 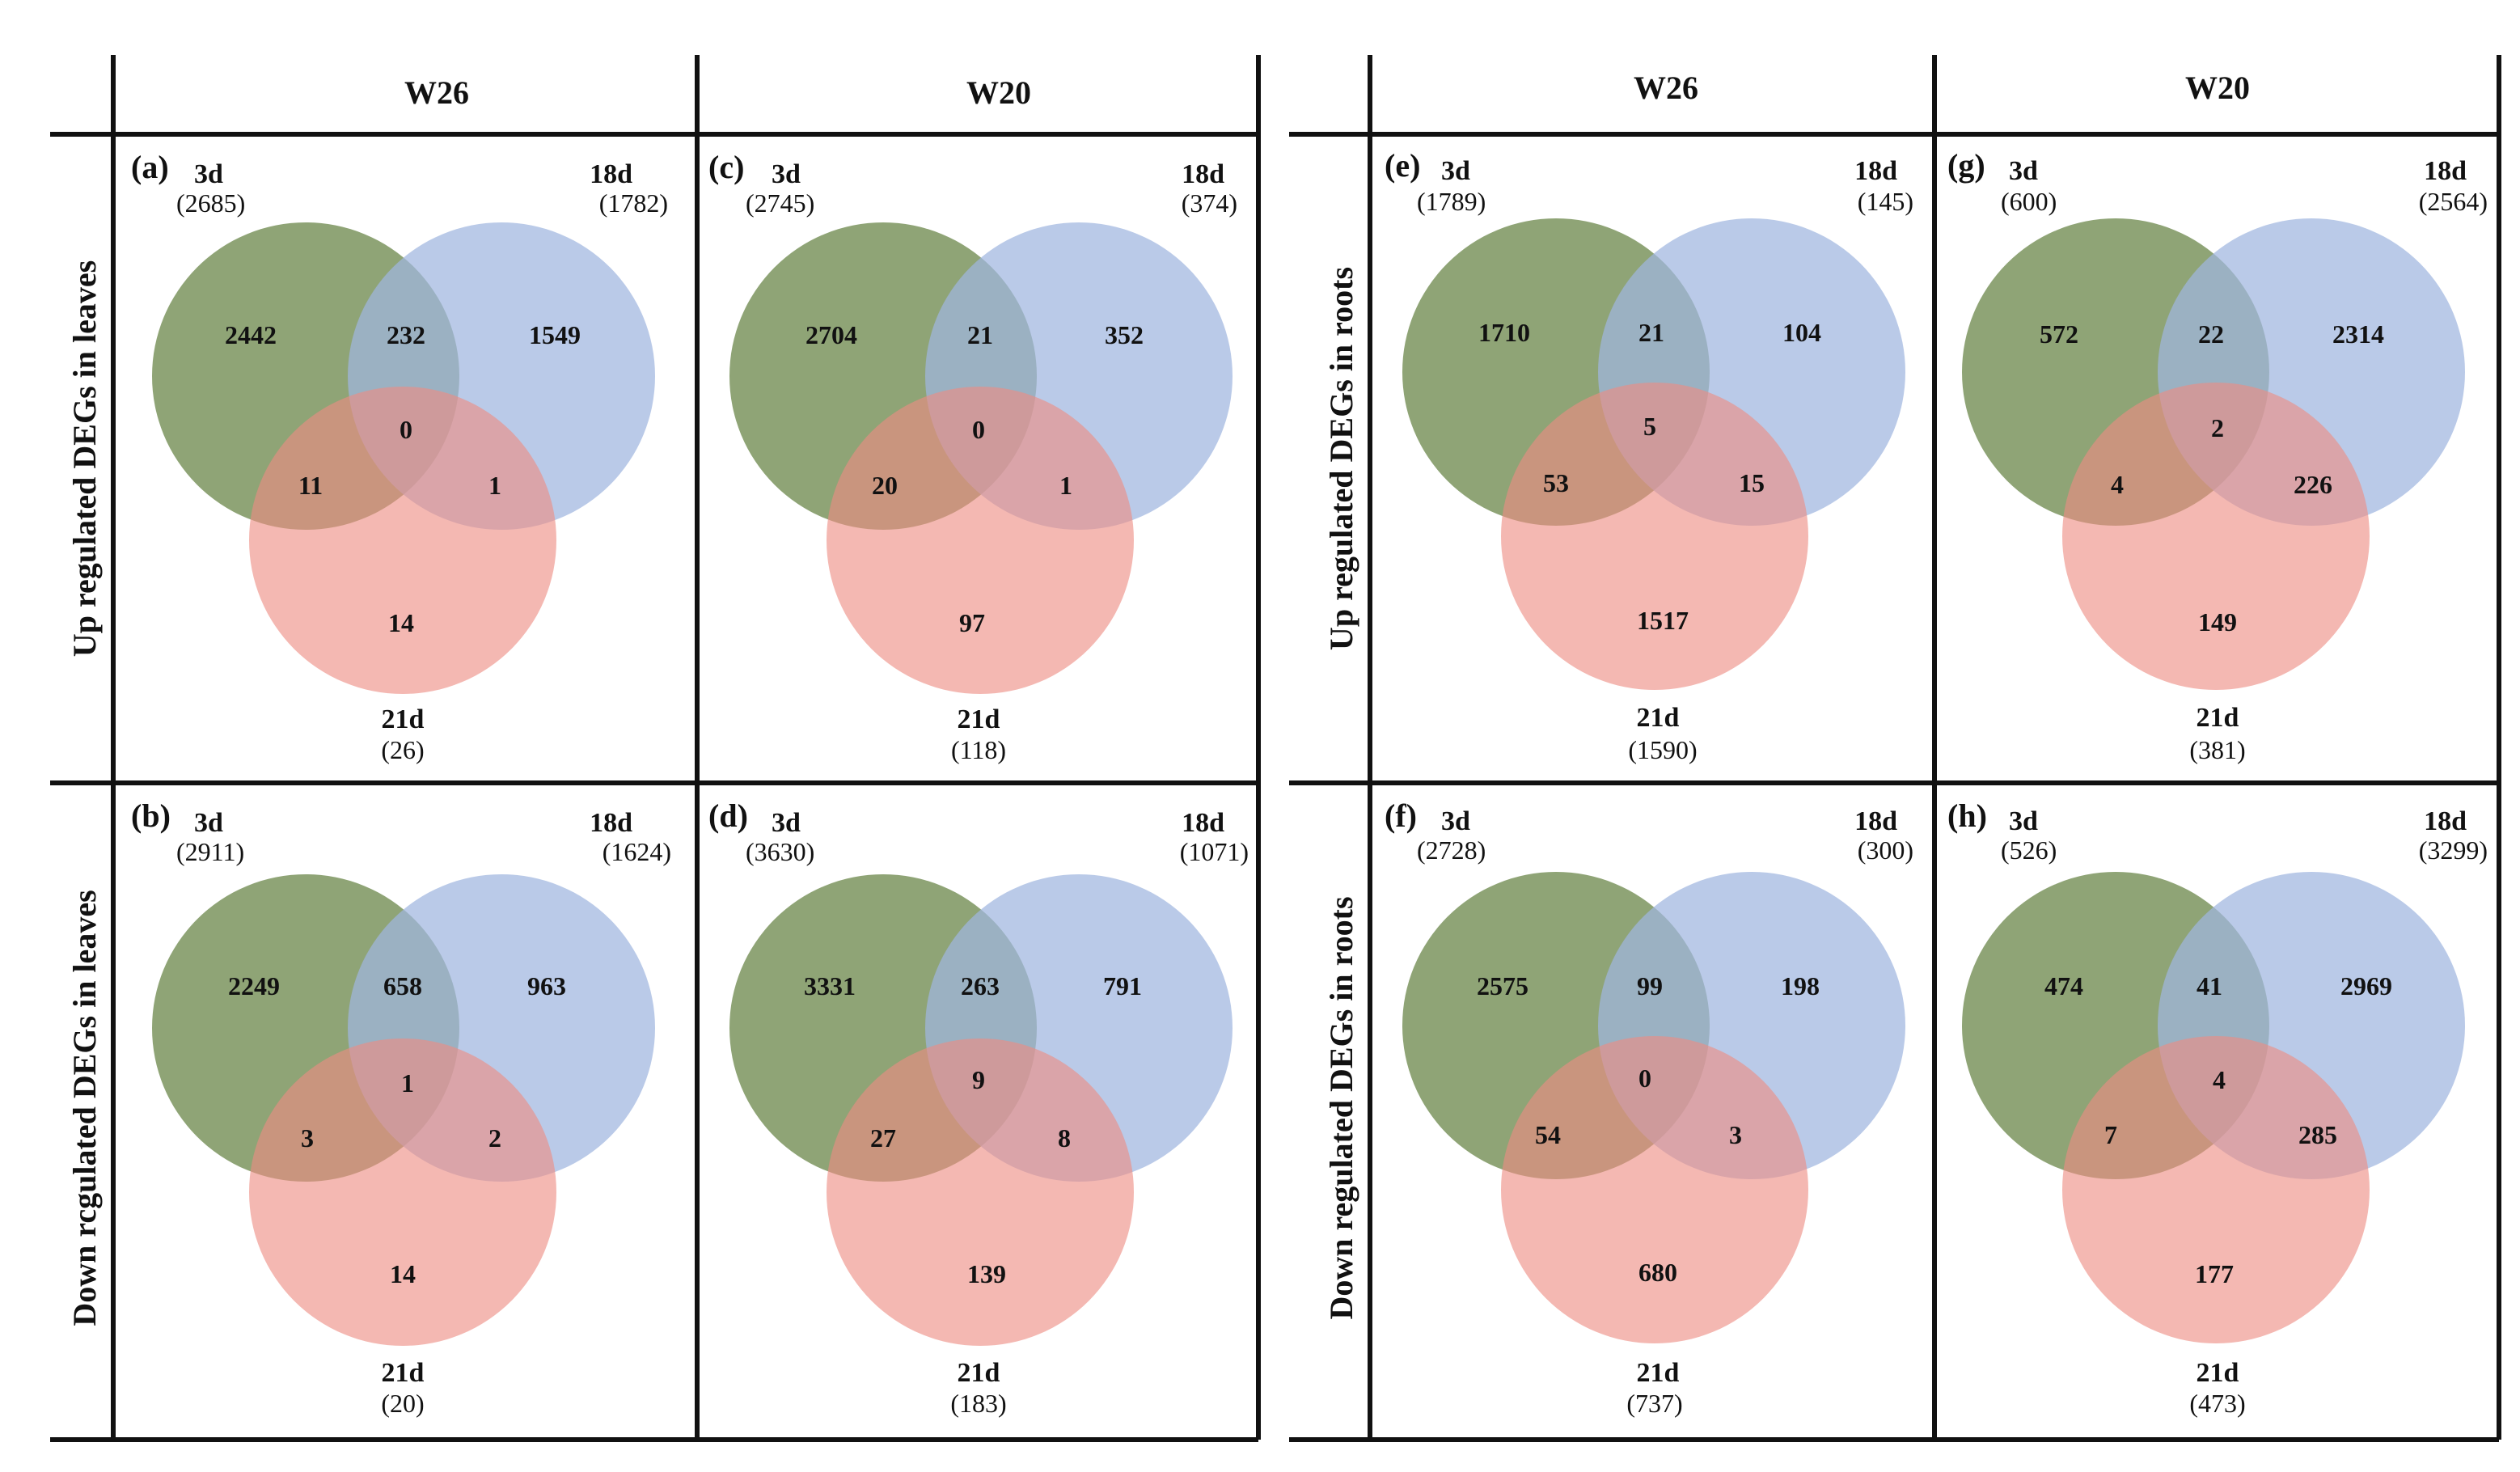 I want to click on region-3d-18d: 41, so click(x=2209, y=986).